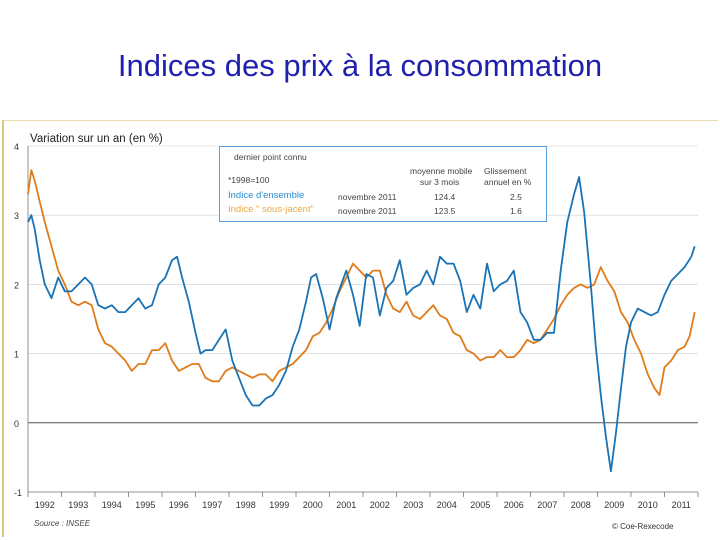 Image resolution: width=720 pixels, height=540 pixels. What do you see at coordinates (581, 505) in the screenshot?
I see `x-tick-label: 2008` at bounding box center [581, 505].